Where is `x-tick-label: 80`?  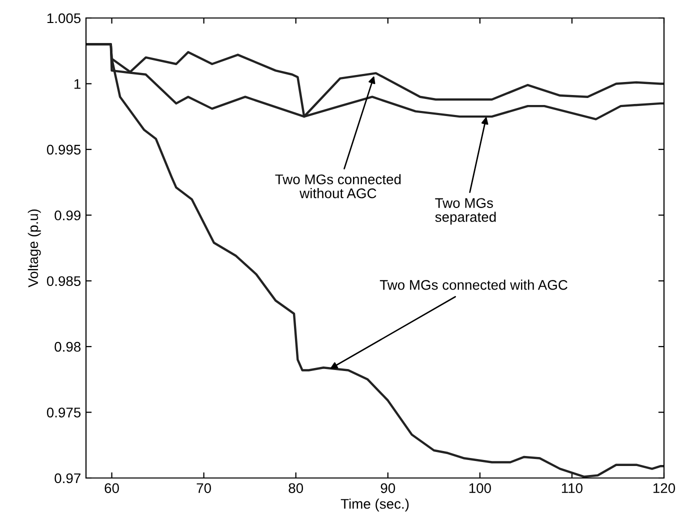
x-tick-label: 80 is located at coordinates (296, 488).